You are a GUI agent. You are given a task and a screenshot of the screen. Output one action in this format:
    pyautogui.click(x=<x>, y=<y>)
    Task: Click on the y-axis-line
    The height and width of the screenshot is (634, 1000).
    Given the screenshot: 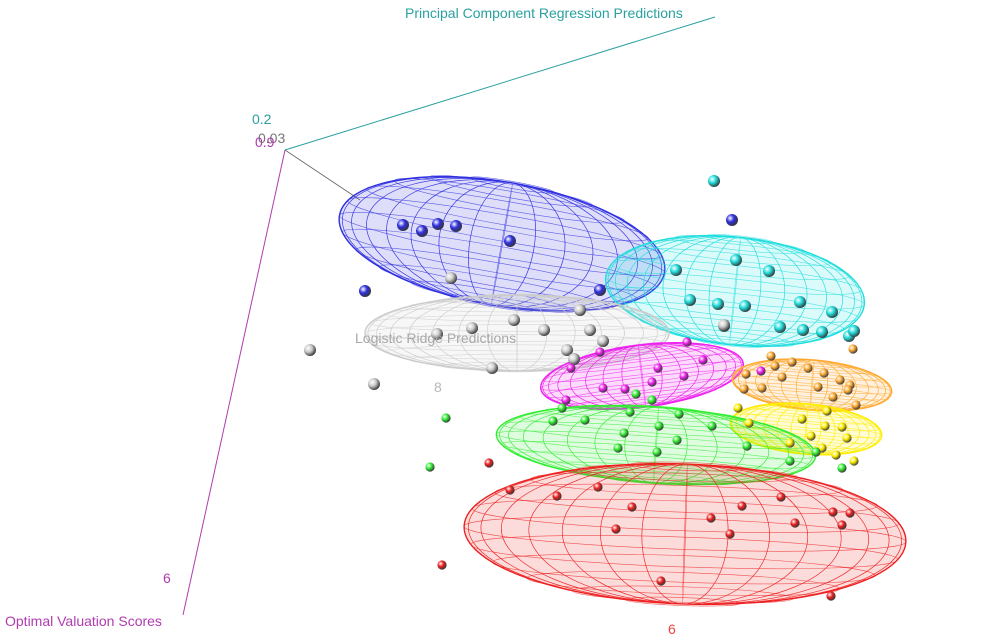 What is the action you would take?
    pyautogui.click(x=500, y=83)
    